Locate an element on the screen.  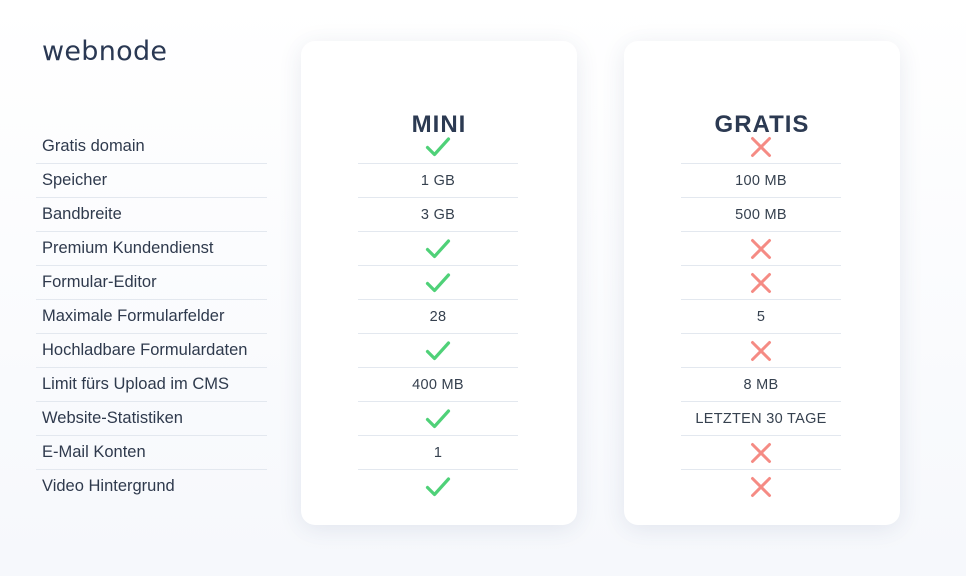
plan-mini-value-row: 400 MB is located at coordinates (438, 385).